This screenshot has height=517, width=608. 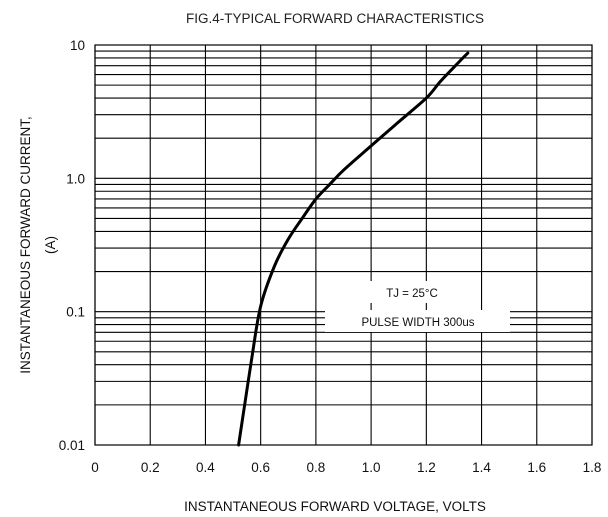 I want to click on annotation-pulse-width: PULSE WIDTH 300us, so click(x=417, y=323).